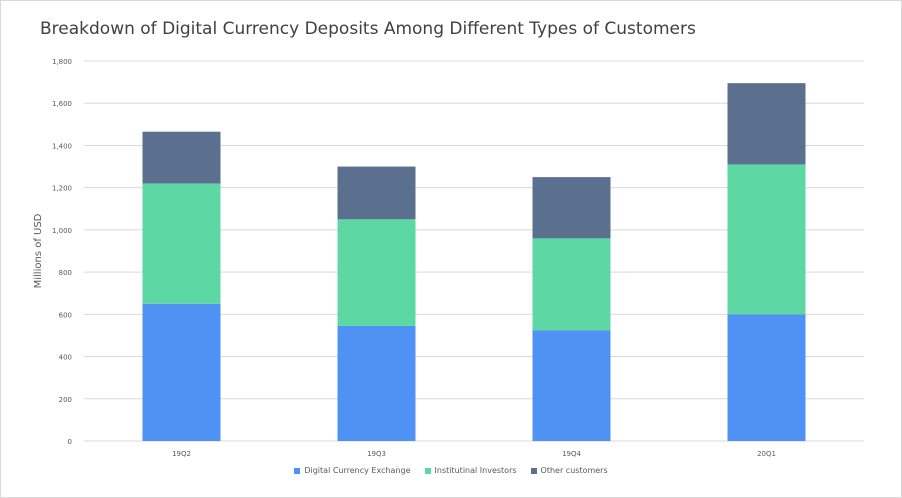 This screenshot has height=498, width=902. I want to click on x-tick-label: 19Q2, so click(181, 454).